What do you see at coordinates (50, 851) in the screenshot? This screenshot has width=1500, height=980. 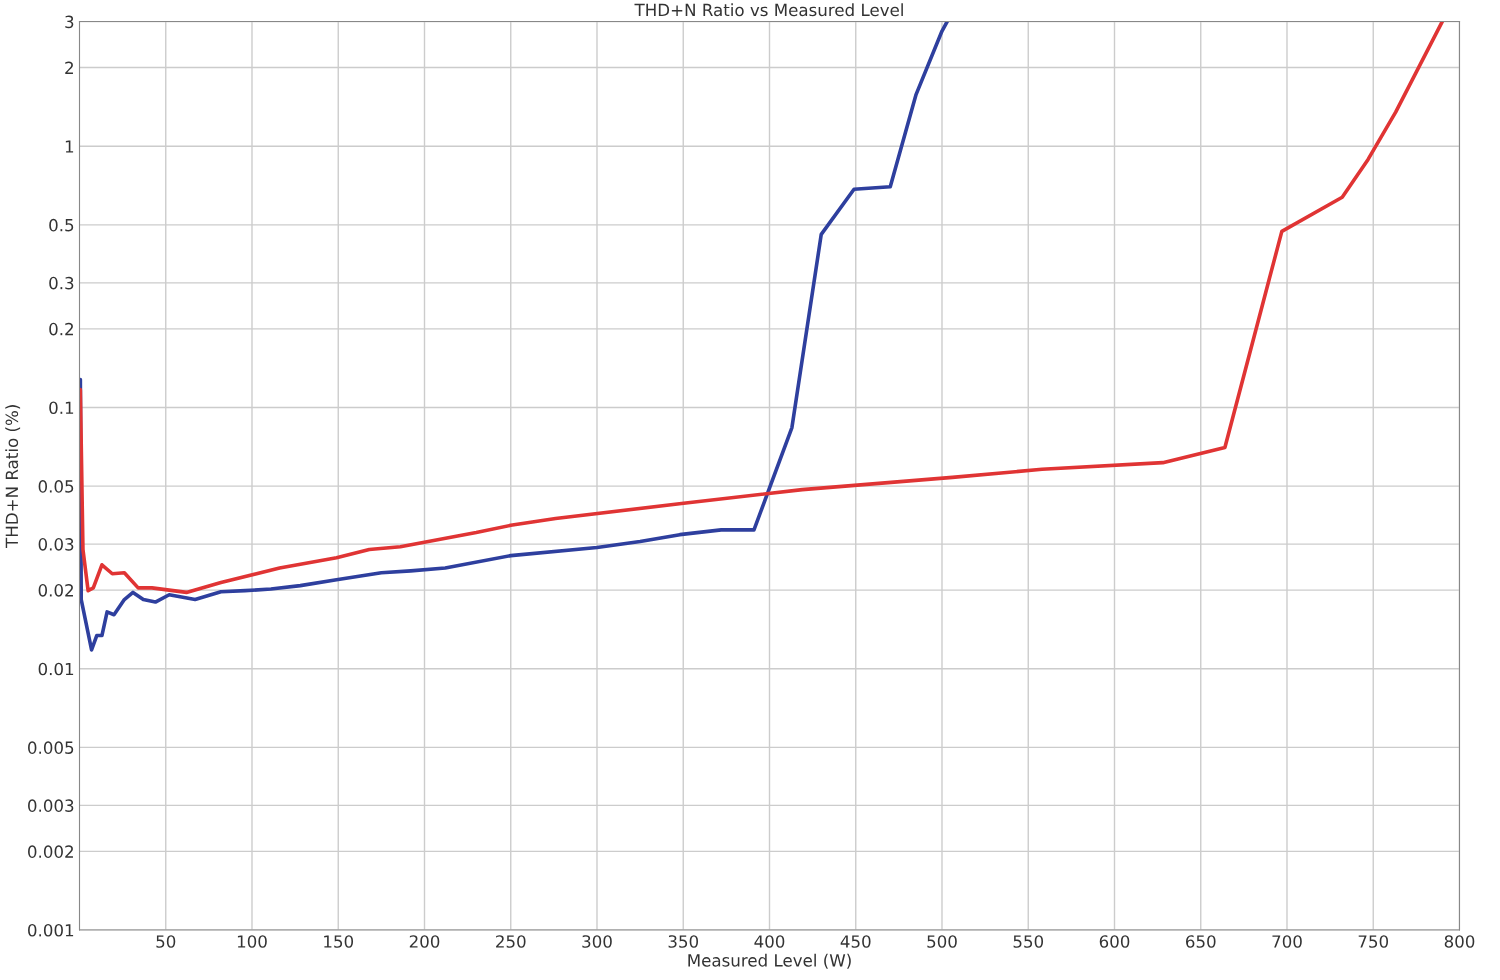 I see `y-tick-label: 0.002` at bounding box center [50, 851].